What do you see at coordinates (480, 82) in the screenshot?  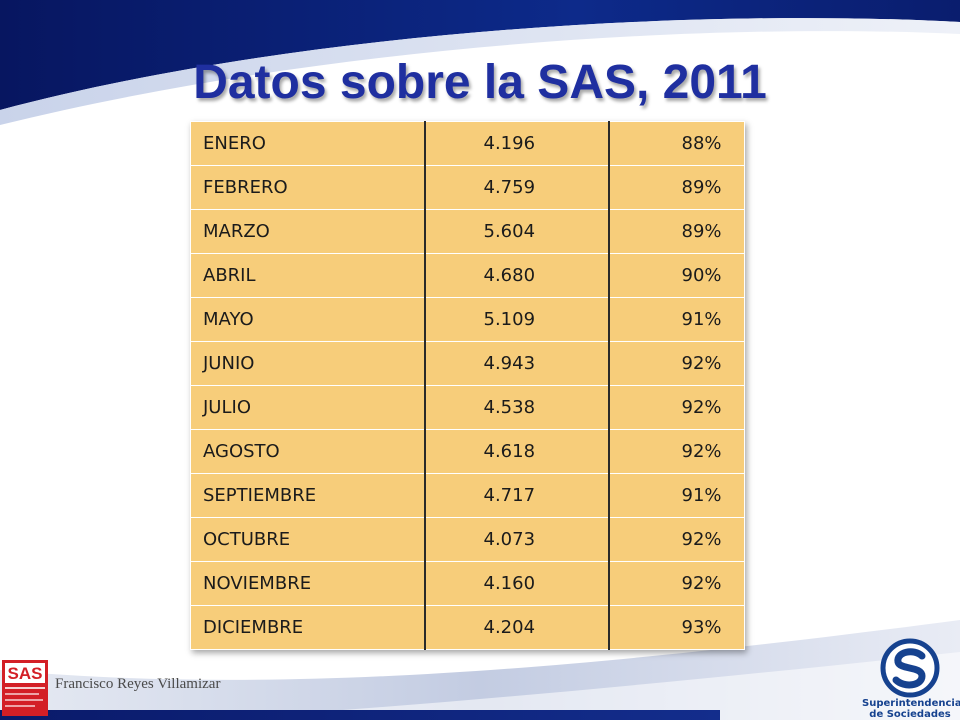 I see `slide-title: Datos sobre la SAS, 2011` at bounding box center [480, 82].